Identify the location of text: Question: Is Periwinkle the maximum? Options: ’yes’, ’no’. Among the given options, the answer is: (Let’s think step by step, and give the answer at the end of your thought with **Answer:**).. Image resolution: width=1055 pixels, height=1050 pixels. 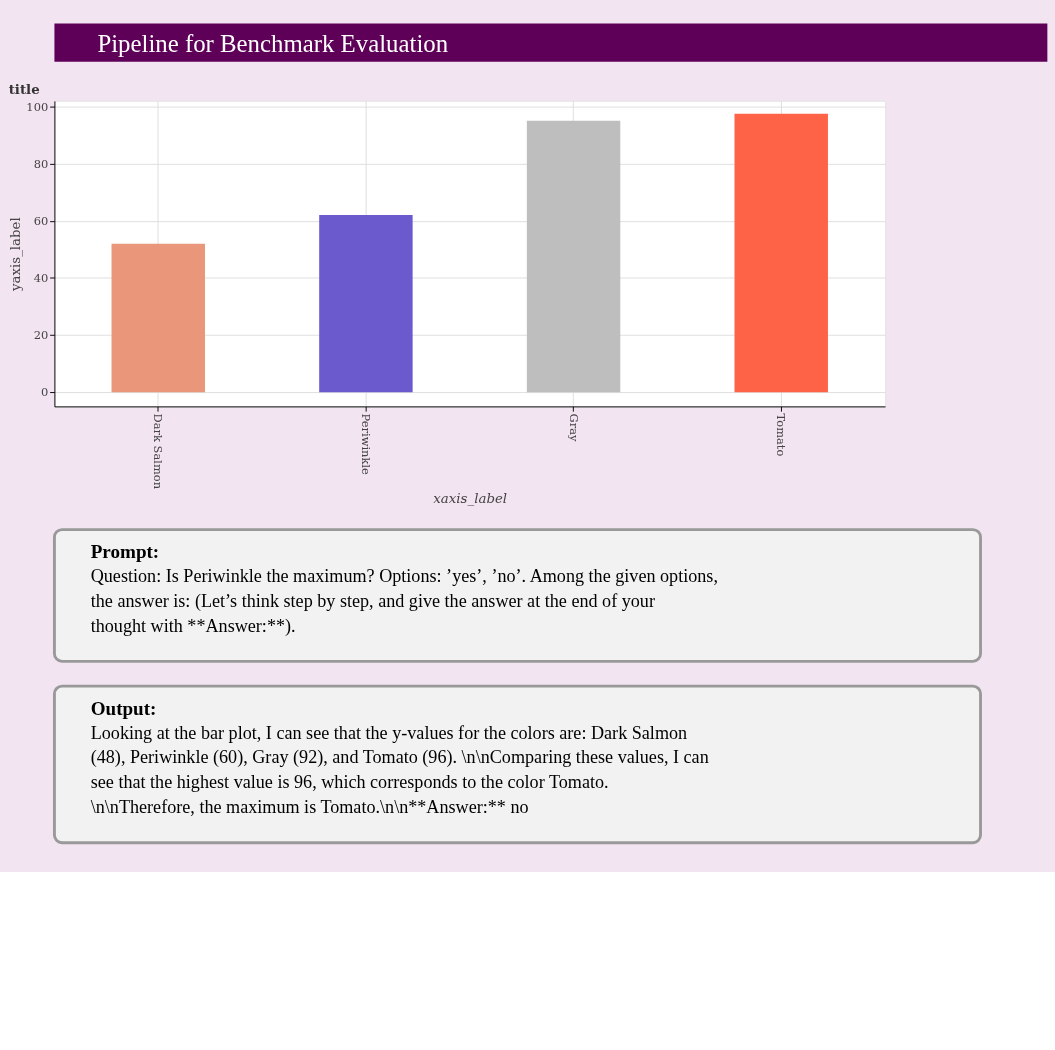
(404, 601).